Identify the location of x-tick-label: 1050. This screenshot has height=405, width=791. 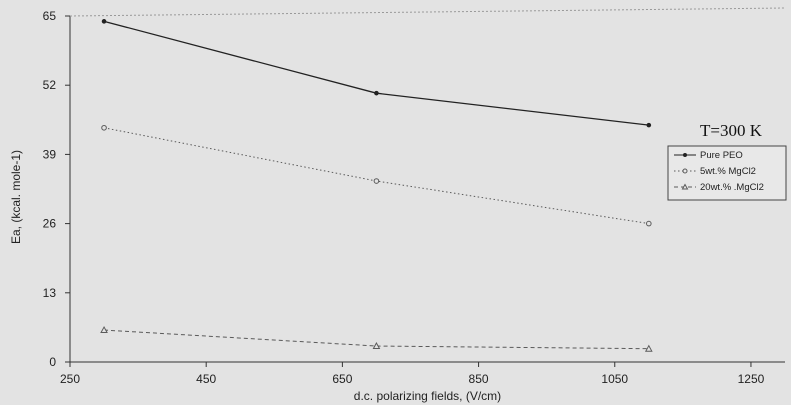
(614, 379).